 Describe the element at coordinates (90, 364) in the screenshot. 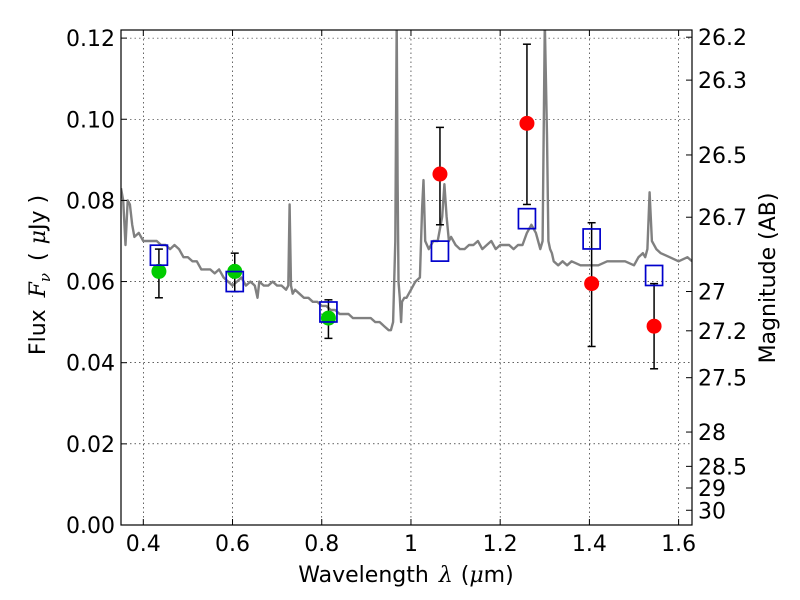

I see `y-tick-label: 0.04` at that location.